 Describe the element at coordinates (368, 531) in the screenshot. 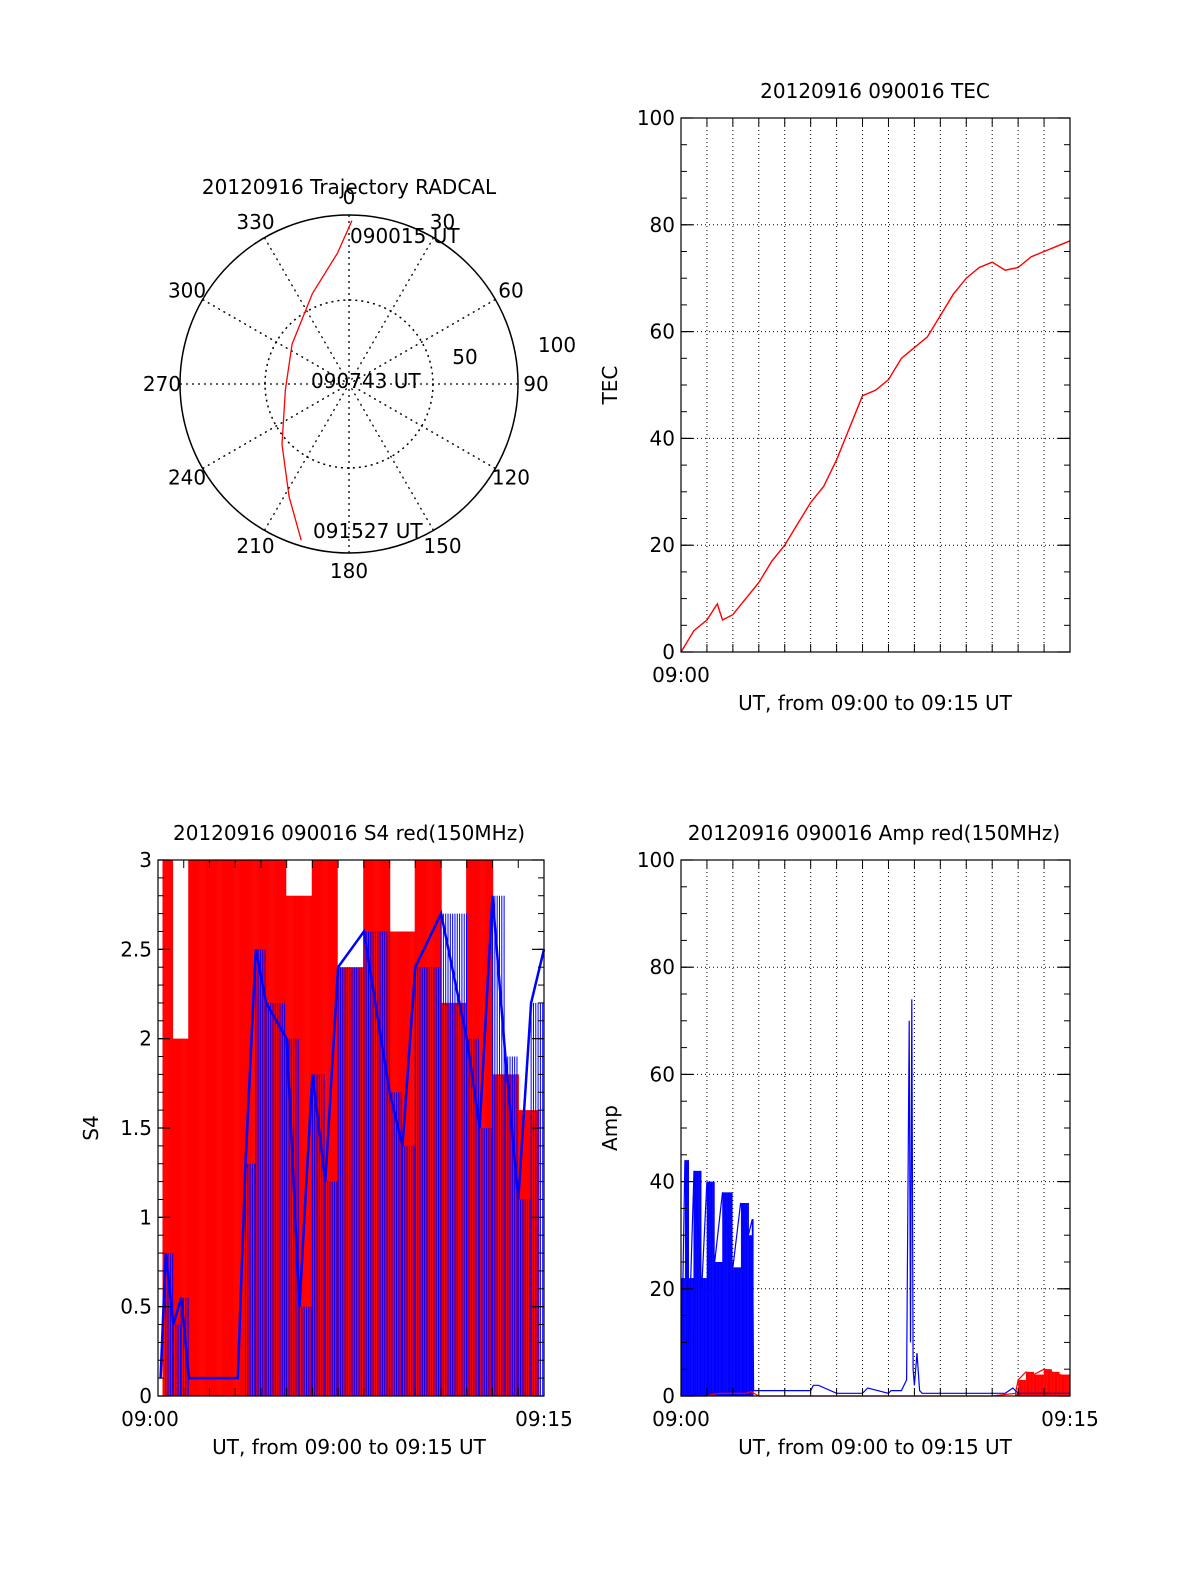

I see `trajectory-end-label: 091527 UT` at that location.